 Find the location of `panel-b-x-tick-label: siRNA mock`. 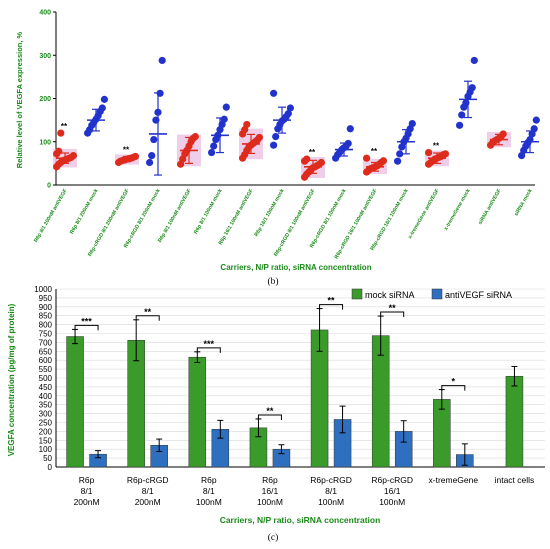

panel-b-x-tick-label: siRNA mock is located at coordinates (523, 202).